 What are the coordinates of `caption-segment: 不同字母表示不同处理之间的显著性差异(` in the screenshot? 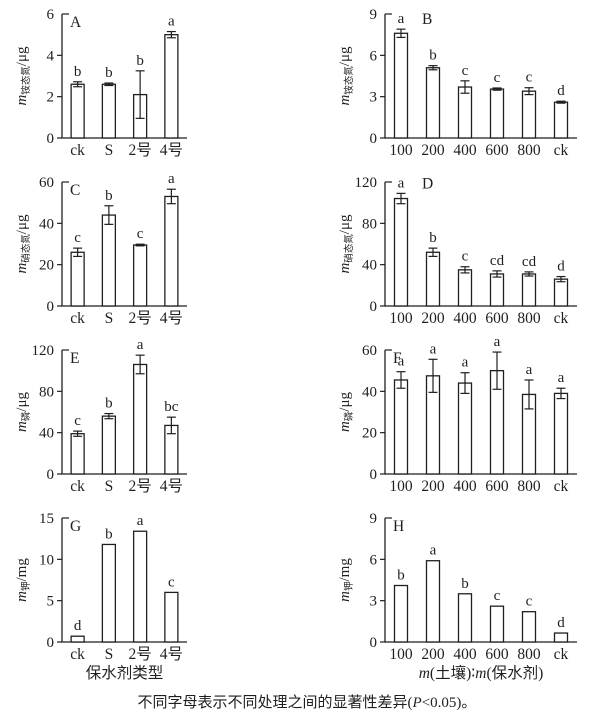 It's located at (275, 703).